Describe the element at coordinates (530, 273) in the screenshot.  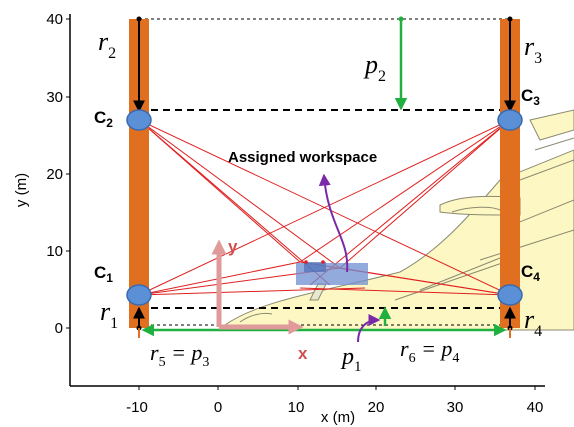
I see `label-c4: C4` at that location.